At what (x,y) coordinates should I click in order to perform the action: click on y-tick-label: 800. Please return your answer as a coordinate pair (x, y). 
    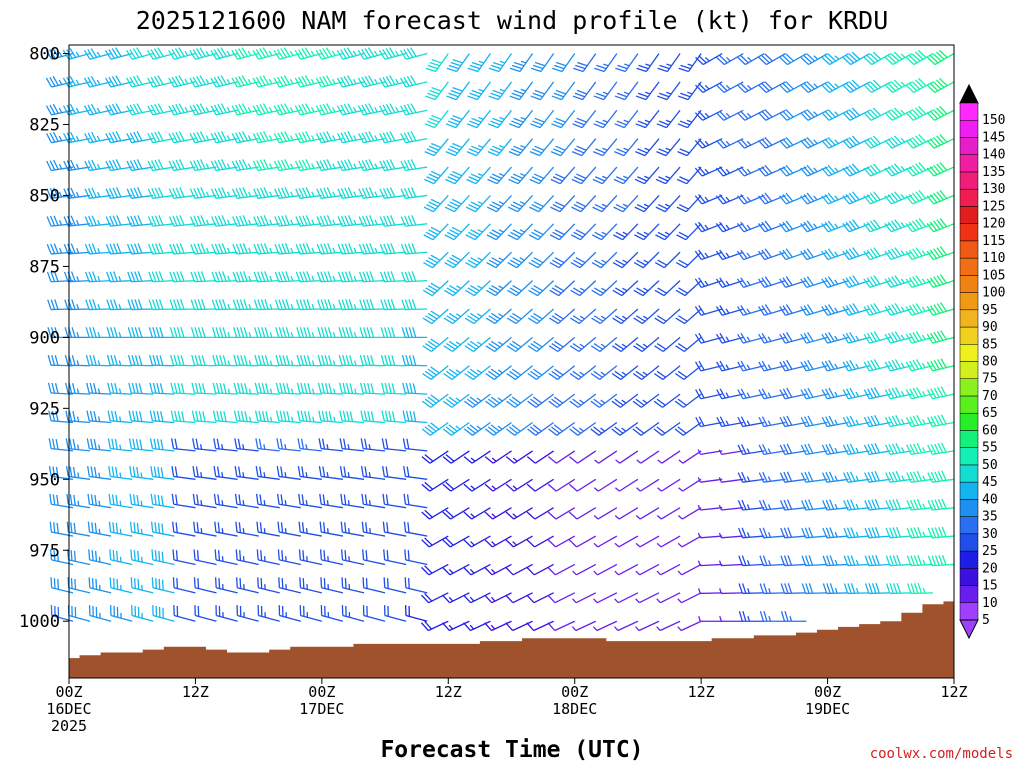
    Looking at the image, I should click on (44, 55).